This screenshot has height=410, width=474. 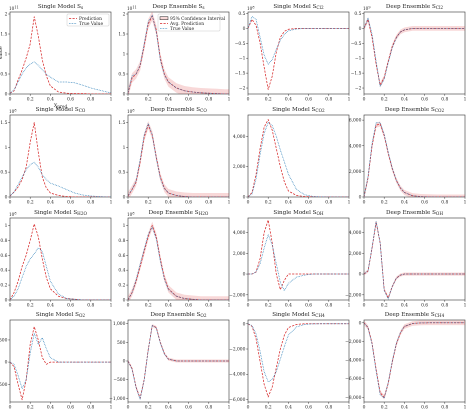 What do you see at coordinates (414, 213) in the screenshot?
I see `subplot-title: Deep Ensemble SOH` at bounding box center [414, 213].